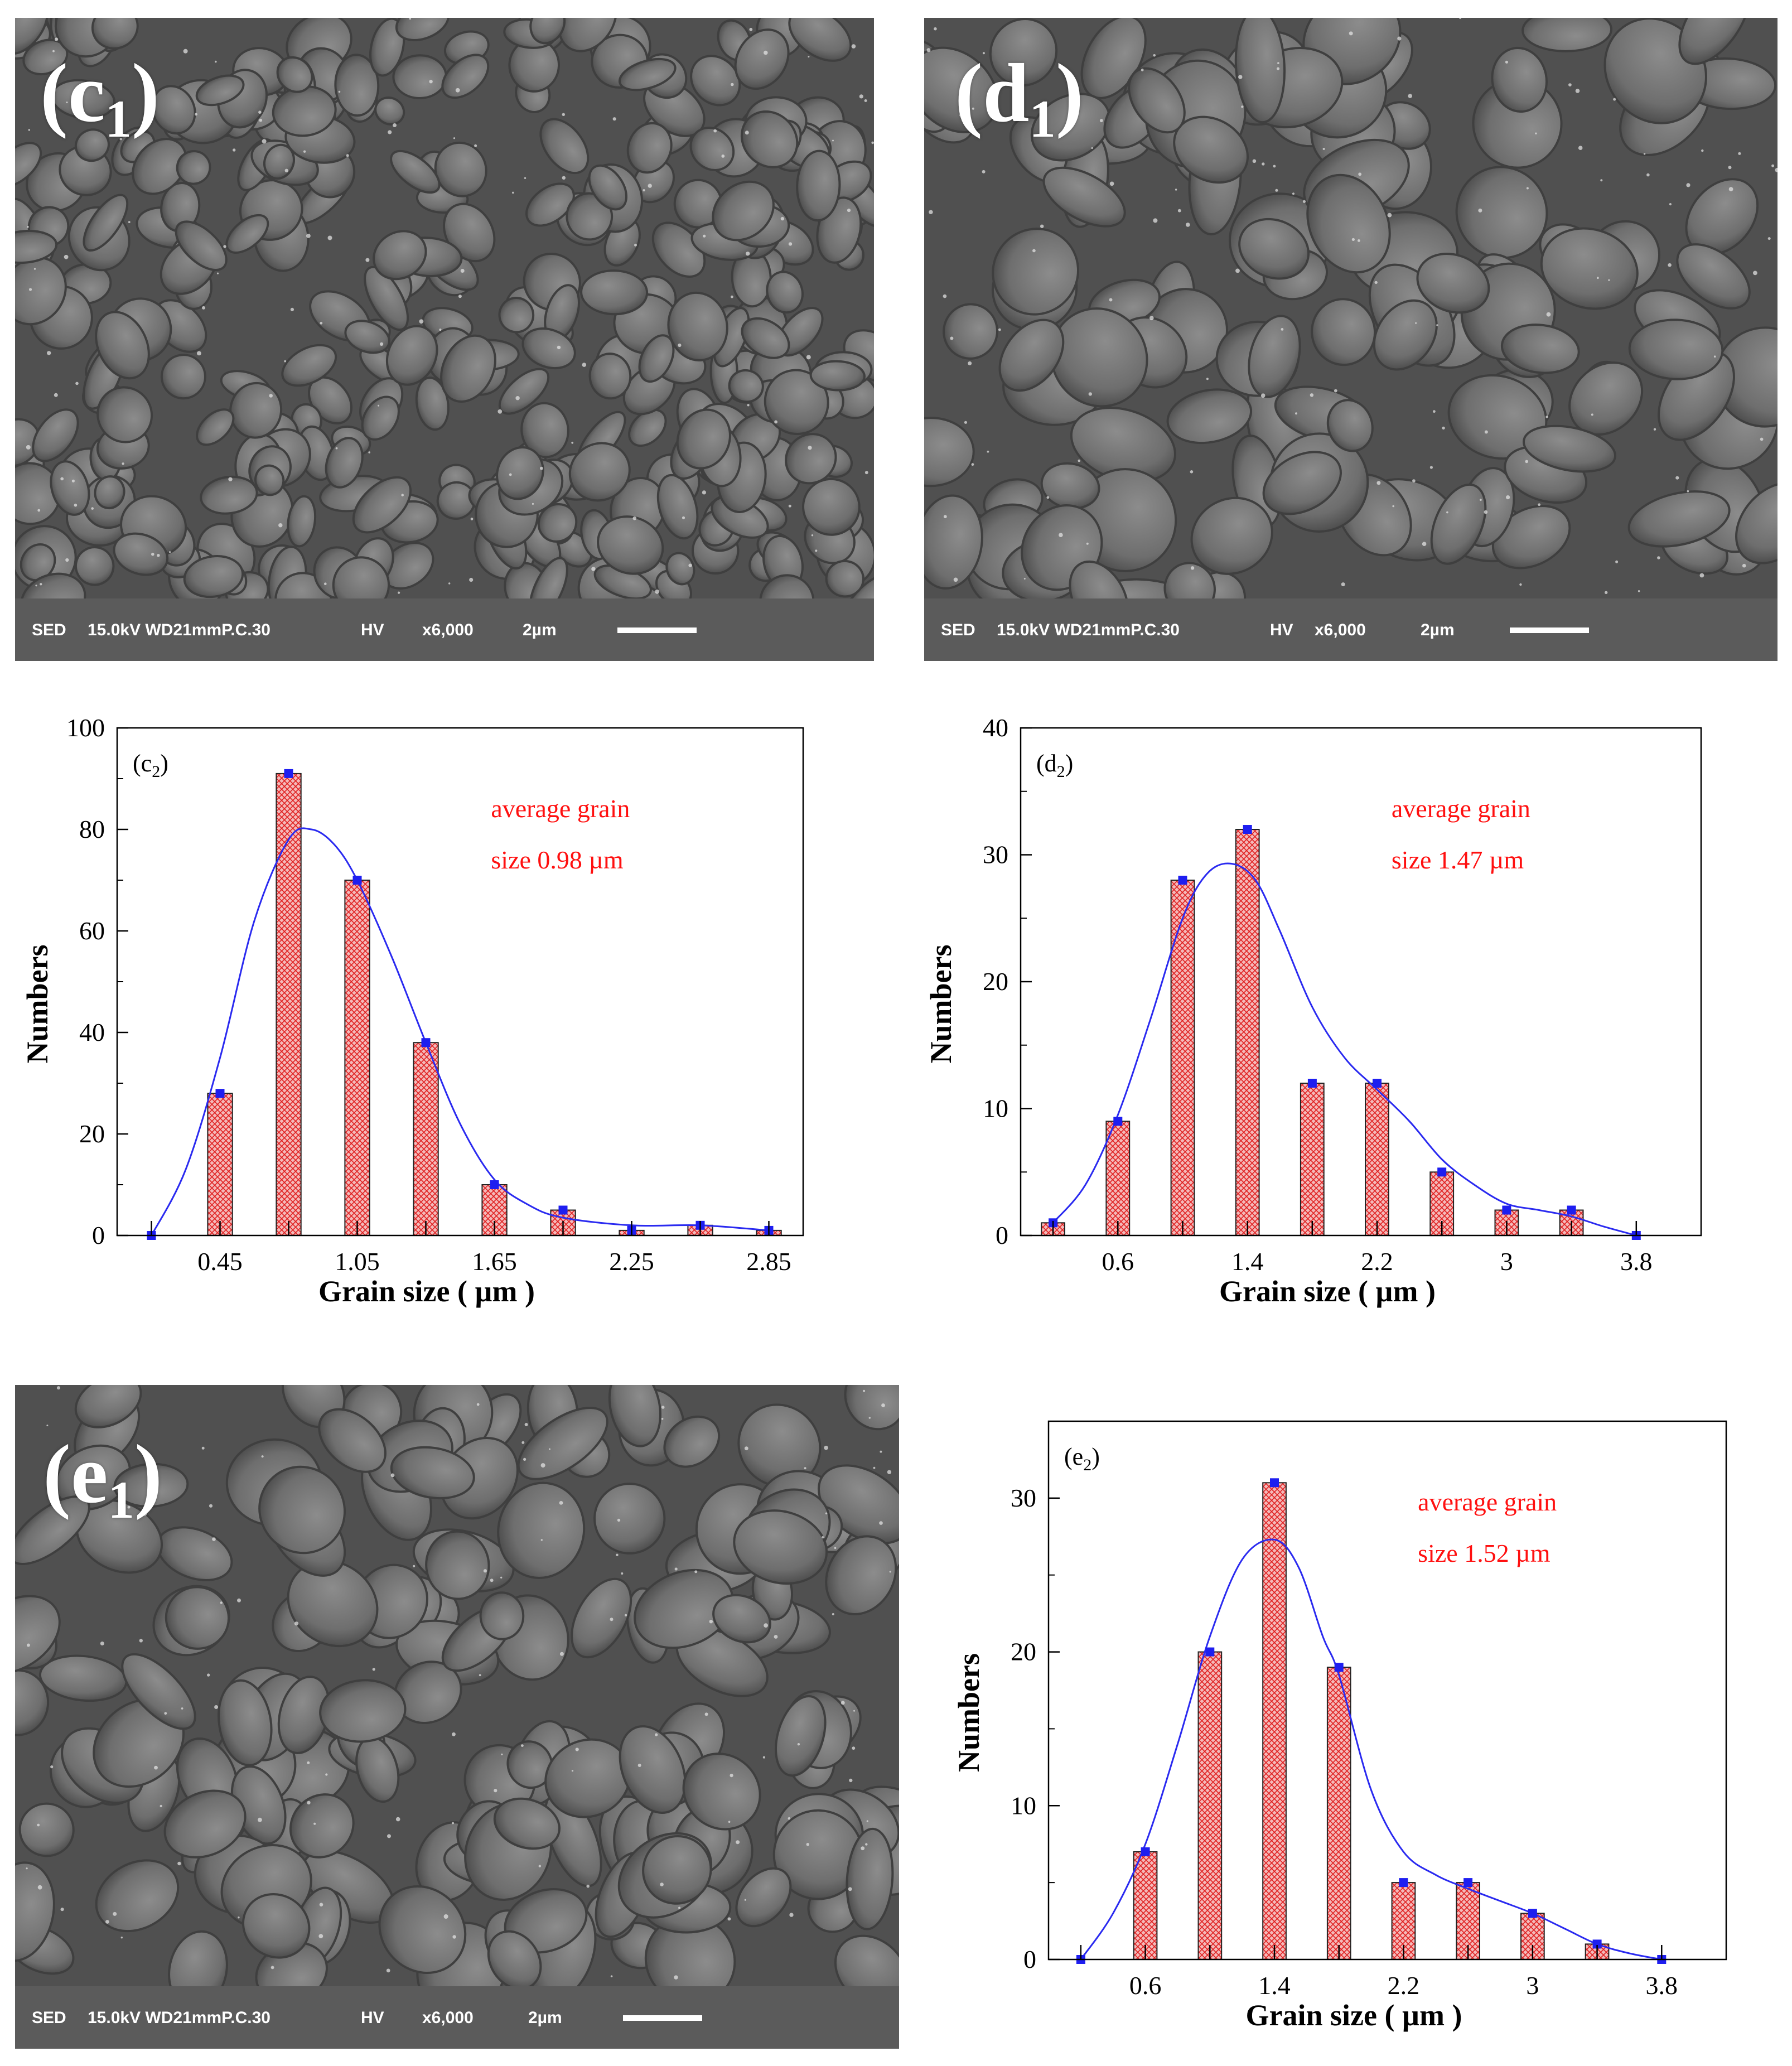 The image size is (1792, 2066). Describe the element at coordinates (445, 339) in the screenshot. I see `micrograph-texture` at that location.